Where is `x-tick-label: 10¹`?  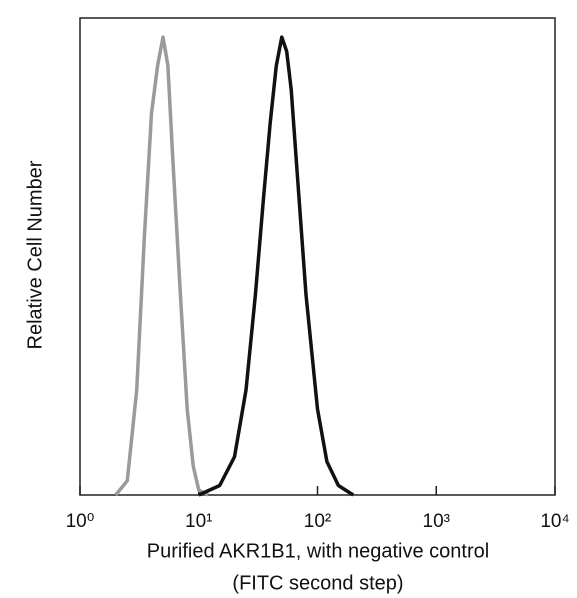
x-tick-label: 10¹ is located at coordinates (198, 521).